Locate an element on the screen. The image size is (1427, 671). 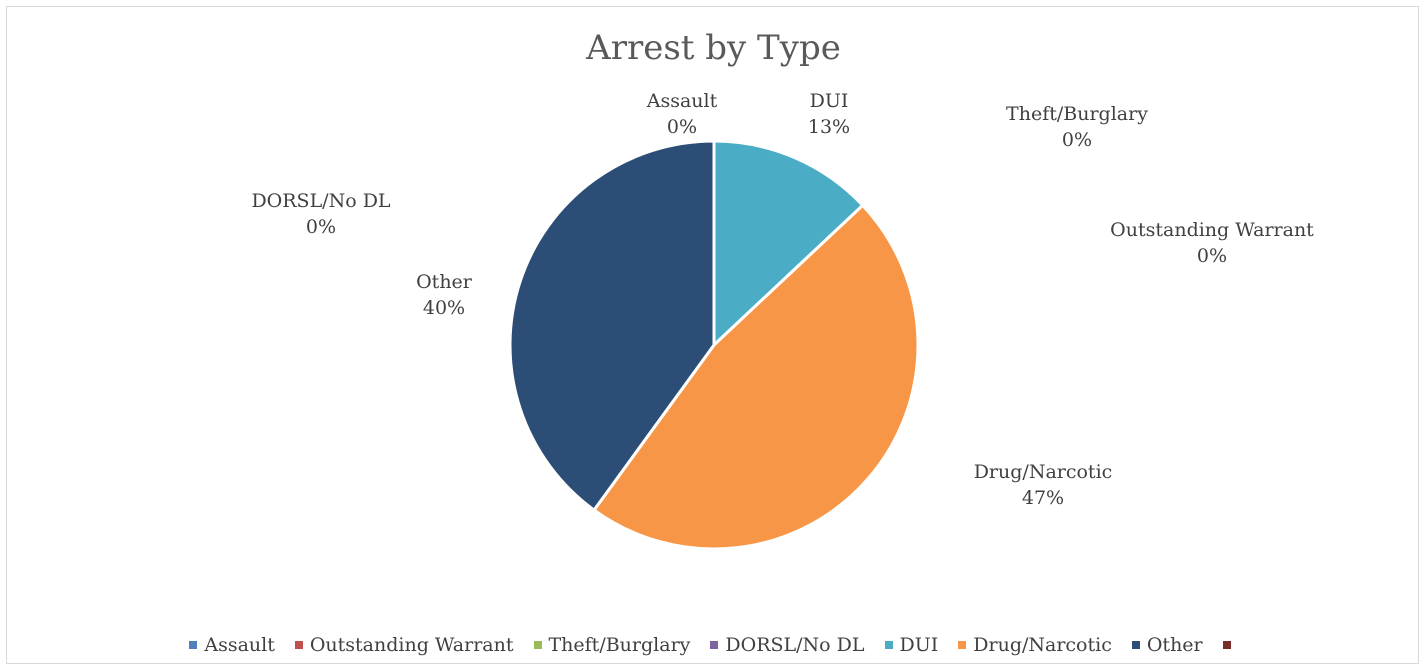
data-label-drug-narcotic: Drug/Narcotic 47% is located at coordinates (1043, 485).